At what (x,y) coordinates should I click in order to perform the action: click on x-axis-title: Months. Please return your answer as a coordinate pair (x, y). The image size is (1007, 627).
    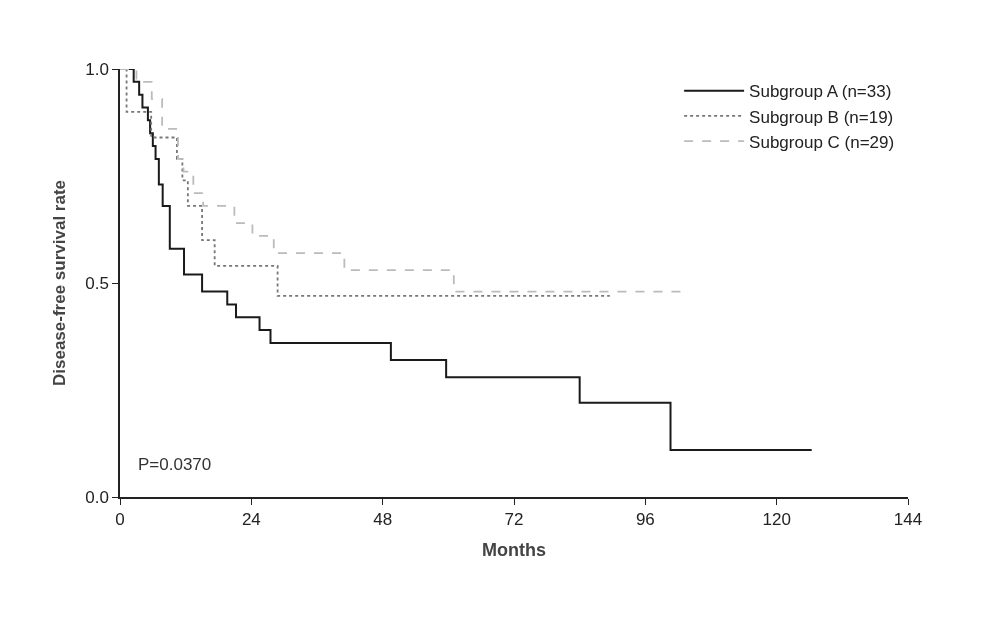
    Looking at the image, I should click on (514, 549).